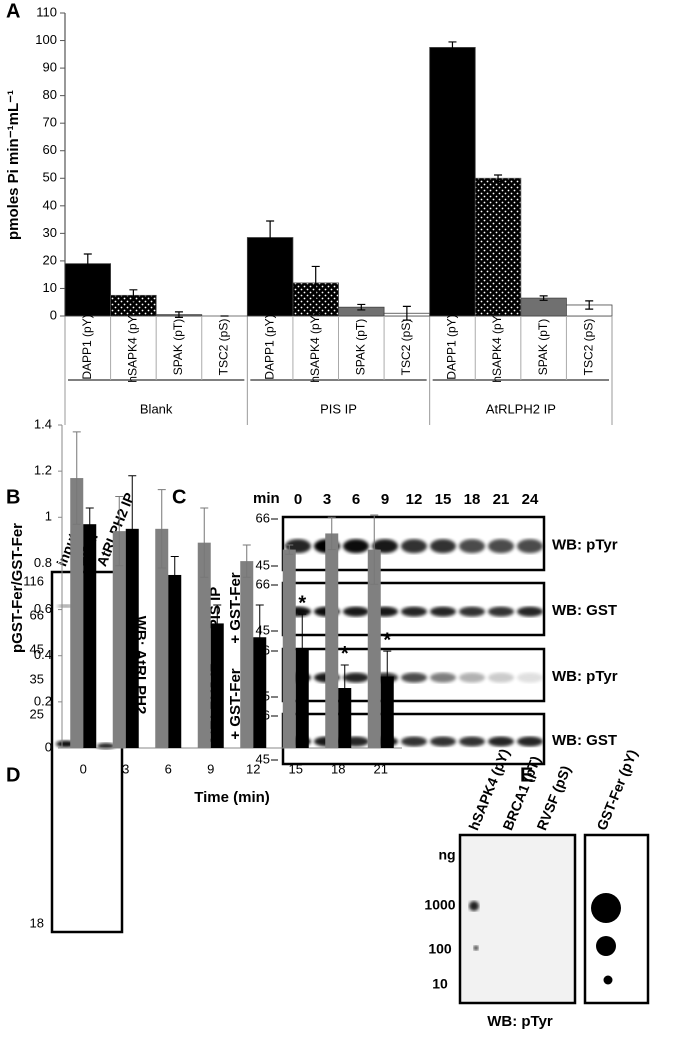 This screenshot has width=700, height=1056. What do you see at coordinates (210, 768) in the screenshot?
I see `x-tick-label: 9` at bounding box center [210, 768].